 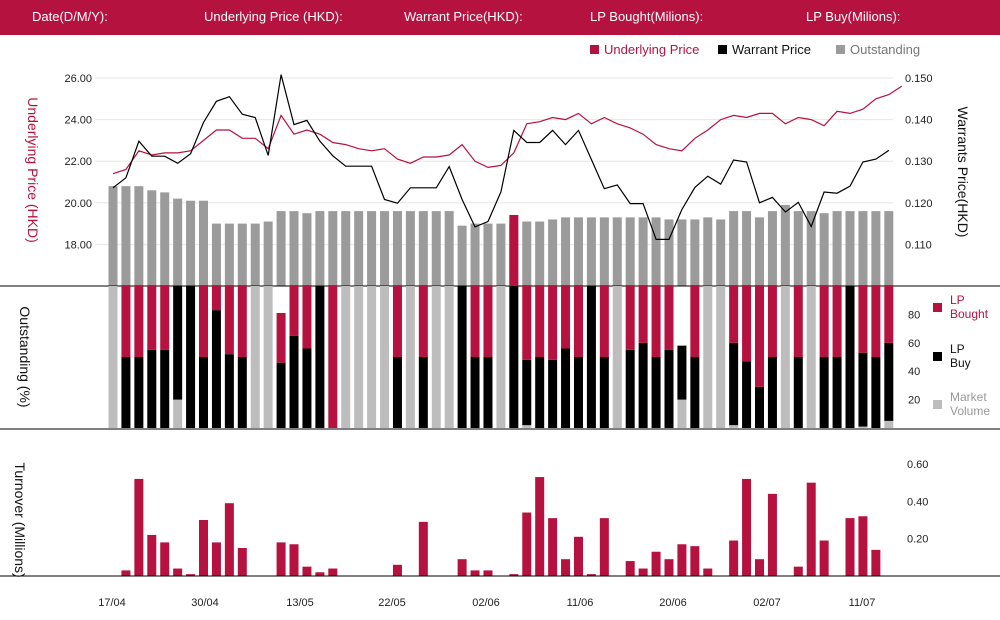 What do you see at coordinates (78, 79) in the screenshot?
I see `left-tick-label: 26.00` at bounding box center [78, 79].